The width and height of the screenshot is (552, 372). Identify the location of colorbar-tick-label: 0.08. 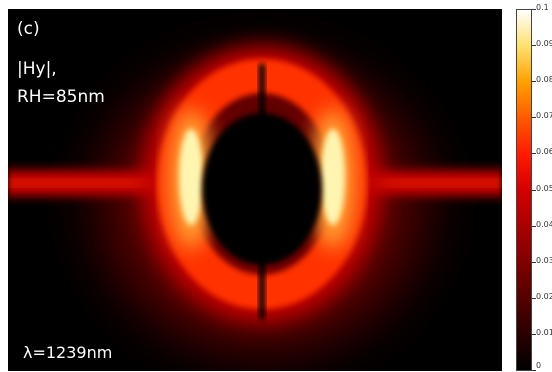
(544, 79).